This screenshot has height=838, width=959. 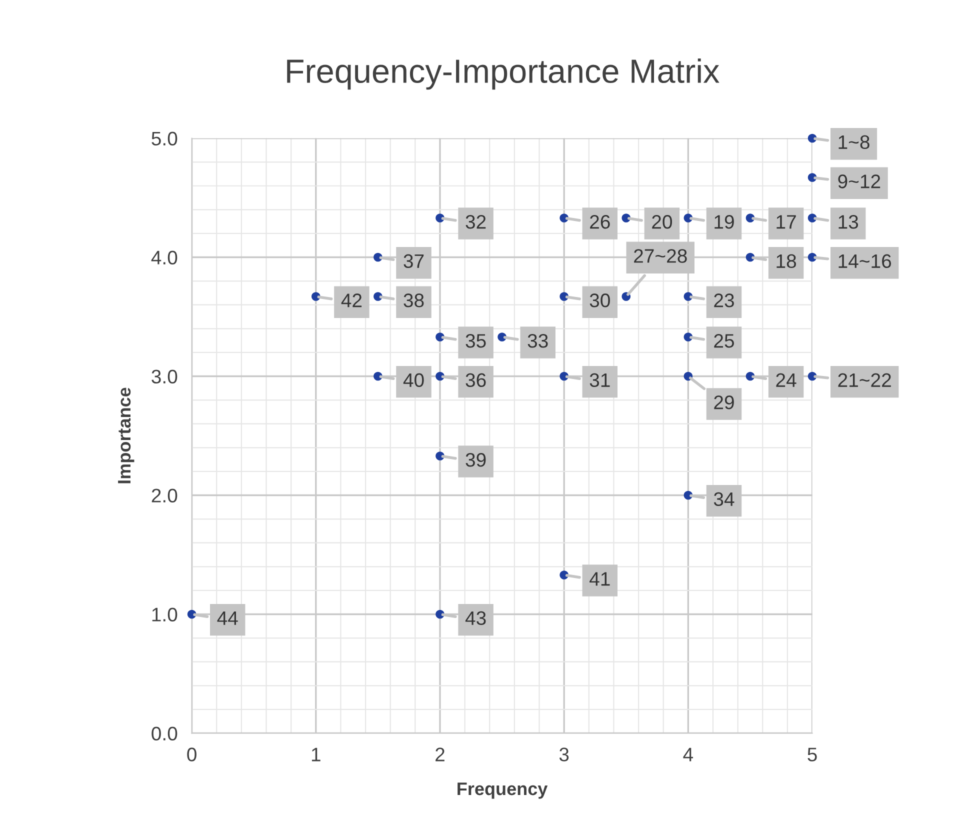 What do you see at coordinates (724, 222) in the screenshot?
I see `annotation: 19` at bounding box center [724, 222].